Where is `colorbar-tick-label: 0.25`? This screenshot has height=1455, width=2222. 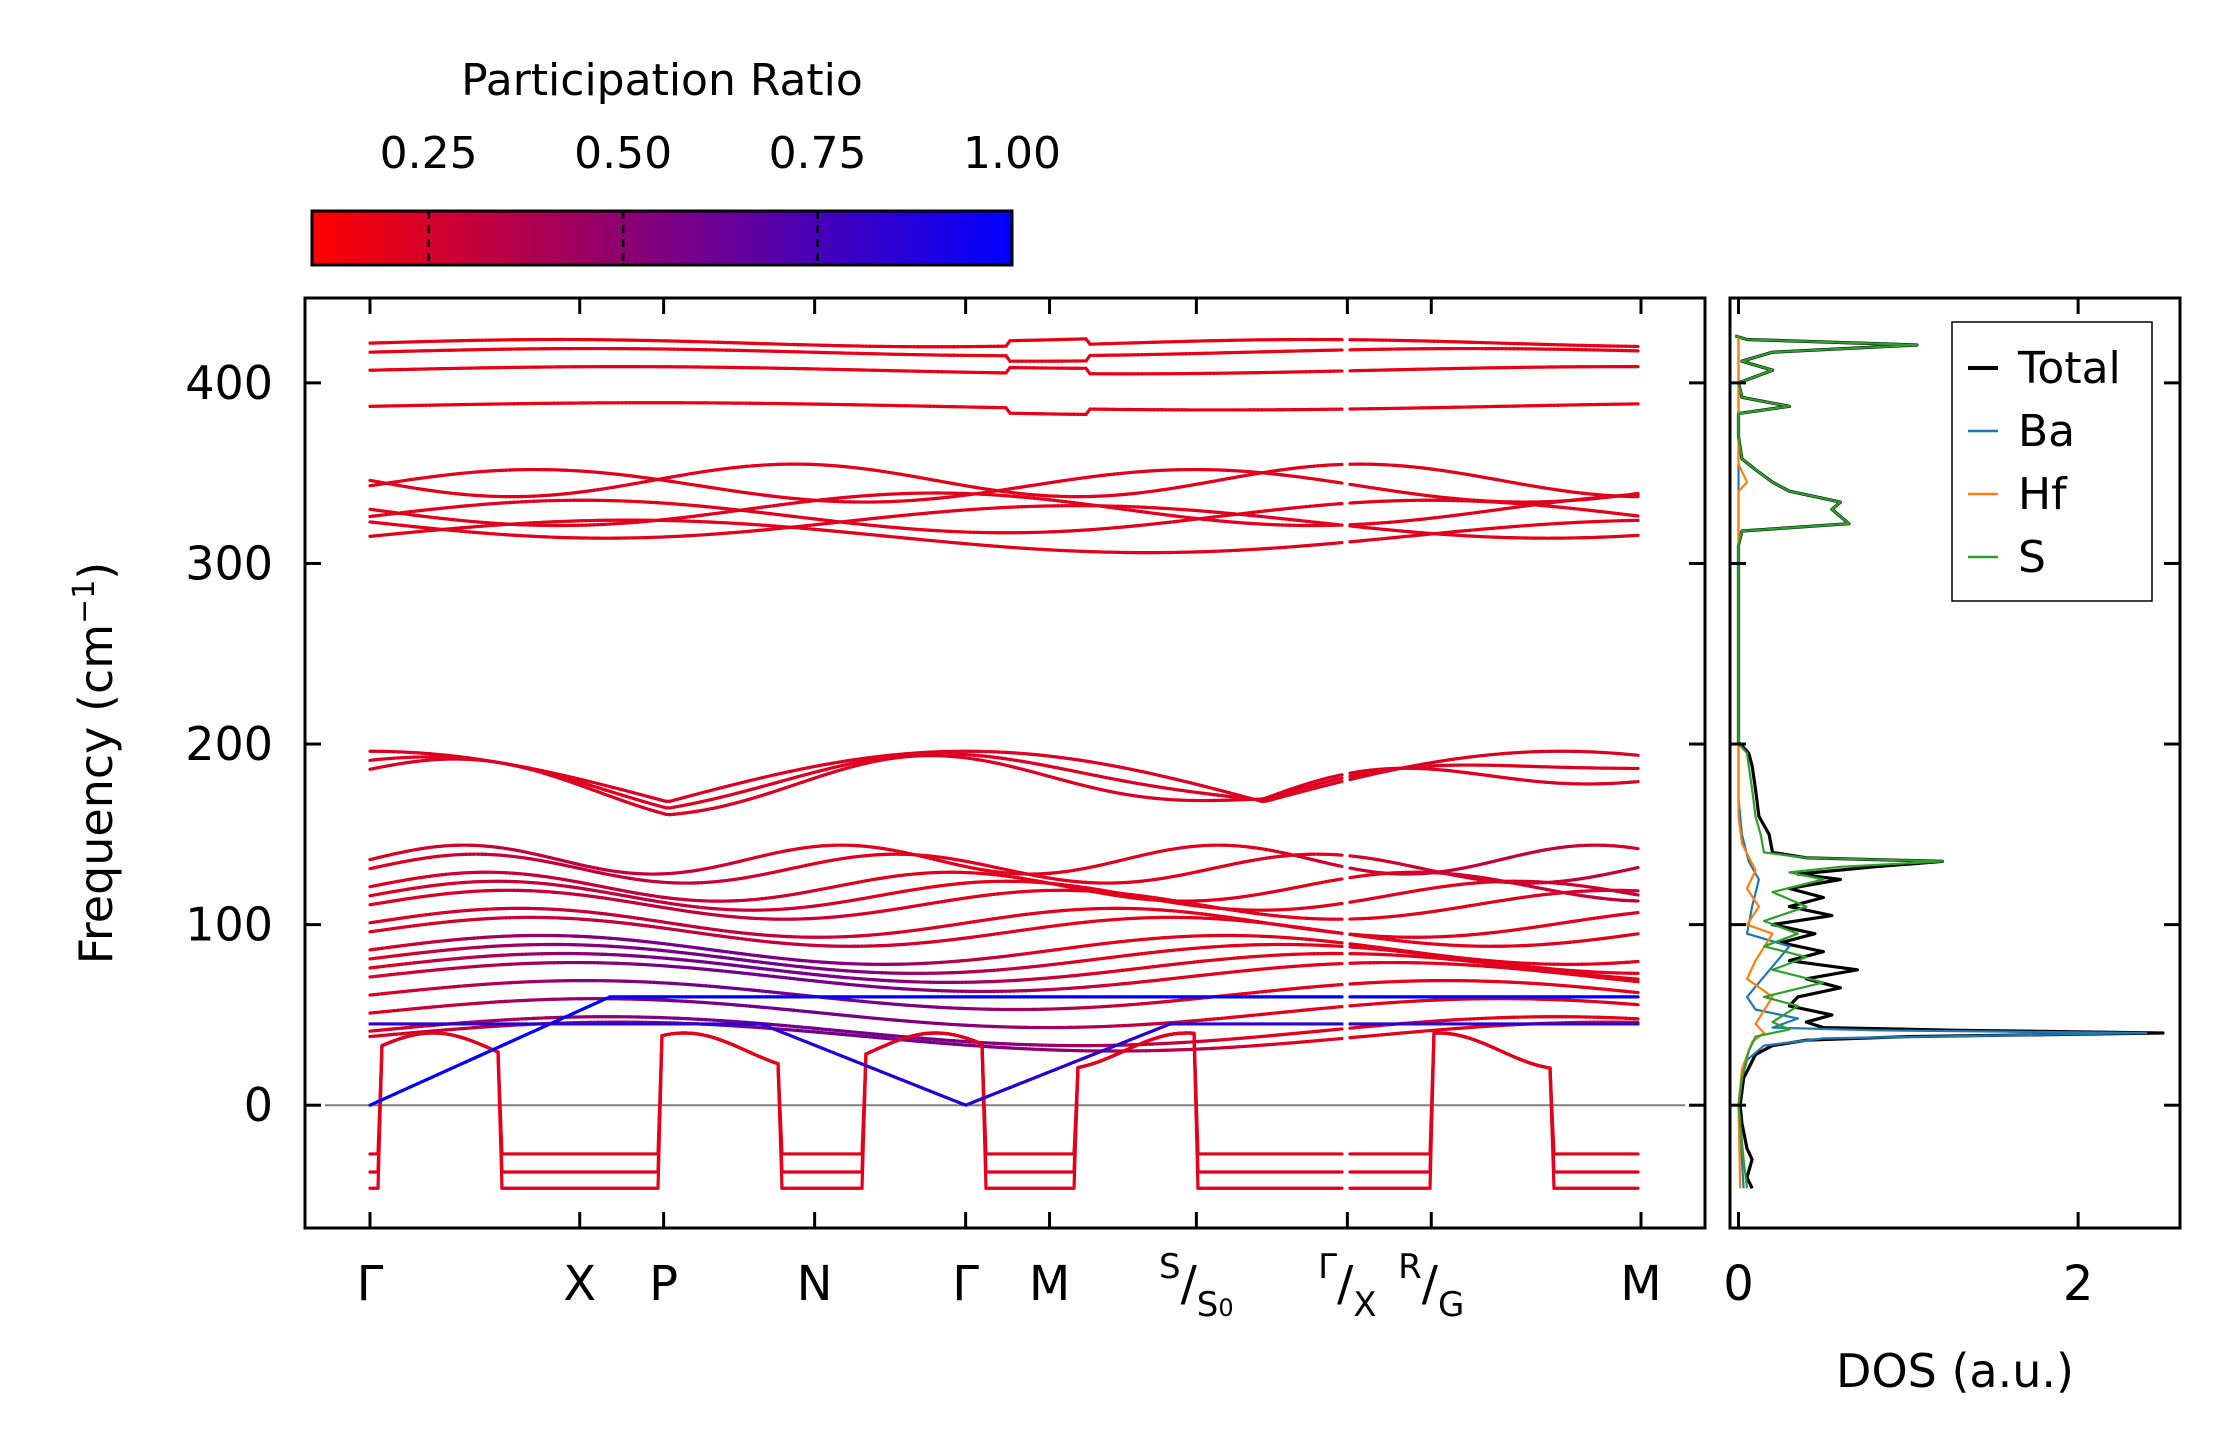
colorbar-tick-label: 0.25 is located at coordinates (429, 153).